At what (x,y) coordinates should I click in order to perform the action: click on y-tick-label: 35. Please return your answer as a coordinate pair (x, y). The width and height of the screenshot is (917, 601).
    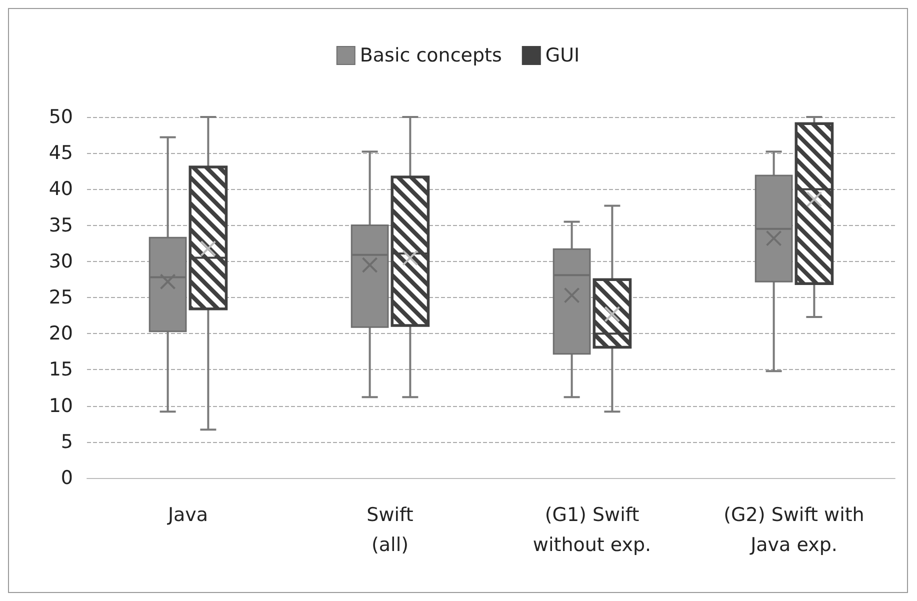
    Looking at the image, I should click on (60, 225).